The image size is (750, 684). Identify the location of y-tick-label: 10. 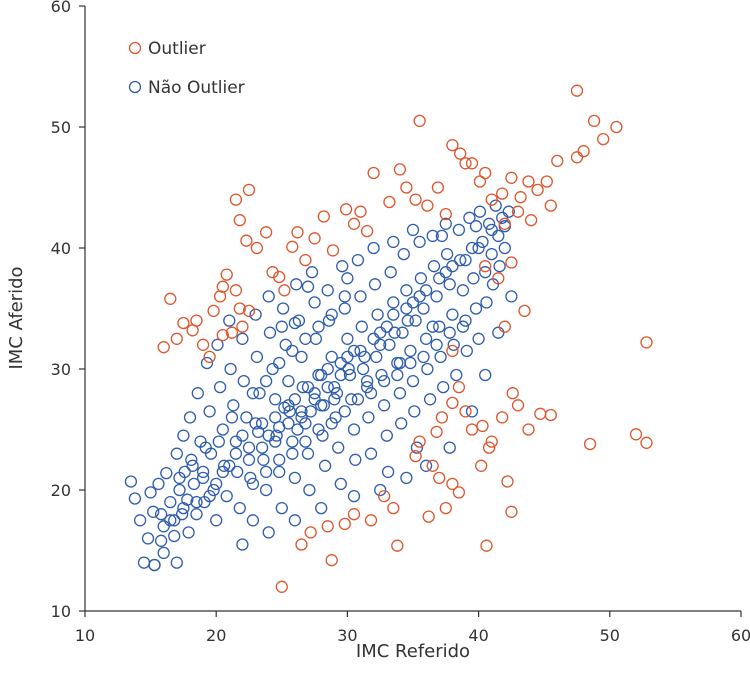
(61, 611).